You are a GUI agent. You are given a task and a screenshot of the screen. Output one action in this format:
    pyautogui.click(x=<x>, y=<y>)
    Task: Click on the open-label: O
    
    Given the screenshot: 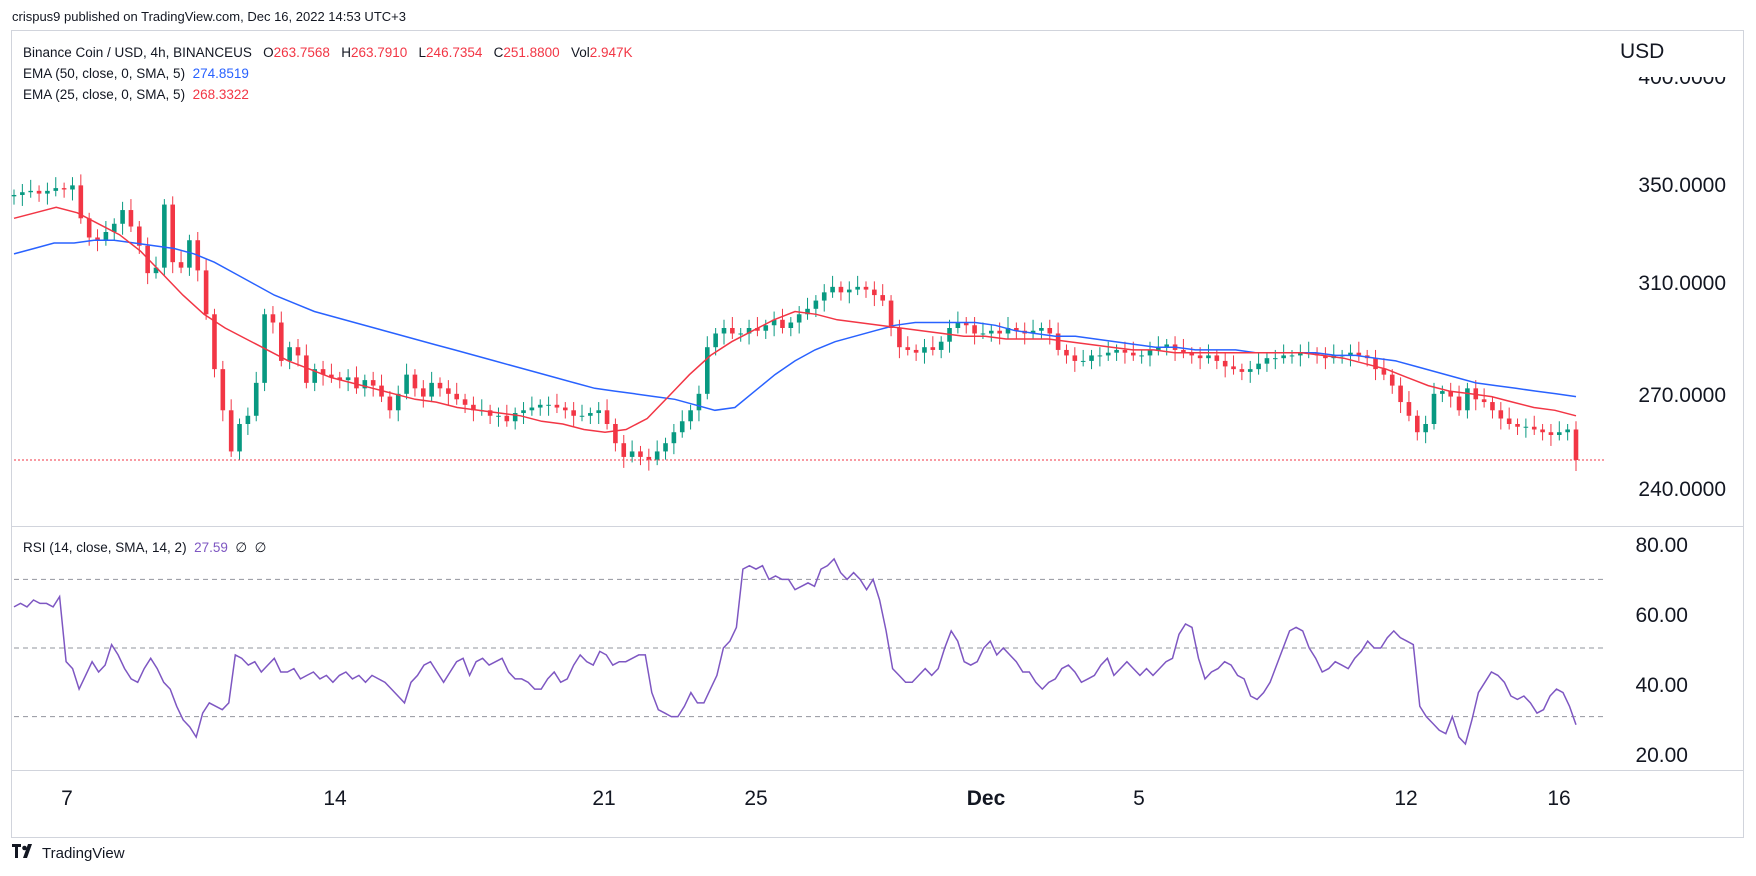 What is the action you would take?
    pyautogui.click(x=268, y=52)
    